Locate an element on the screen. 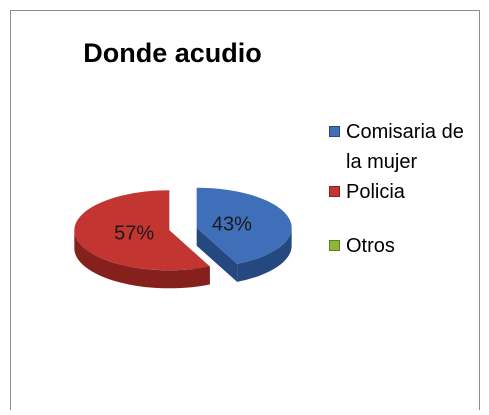 The height and width of the screenshot is (415, 489). slice-label-policia: 57% is located at coordinates (134, 234).